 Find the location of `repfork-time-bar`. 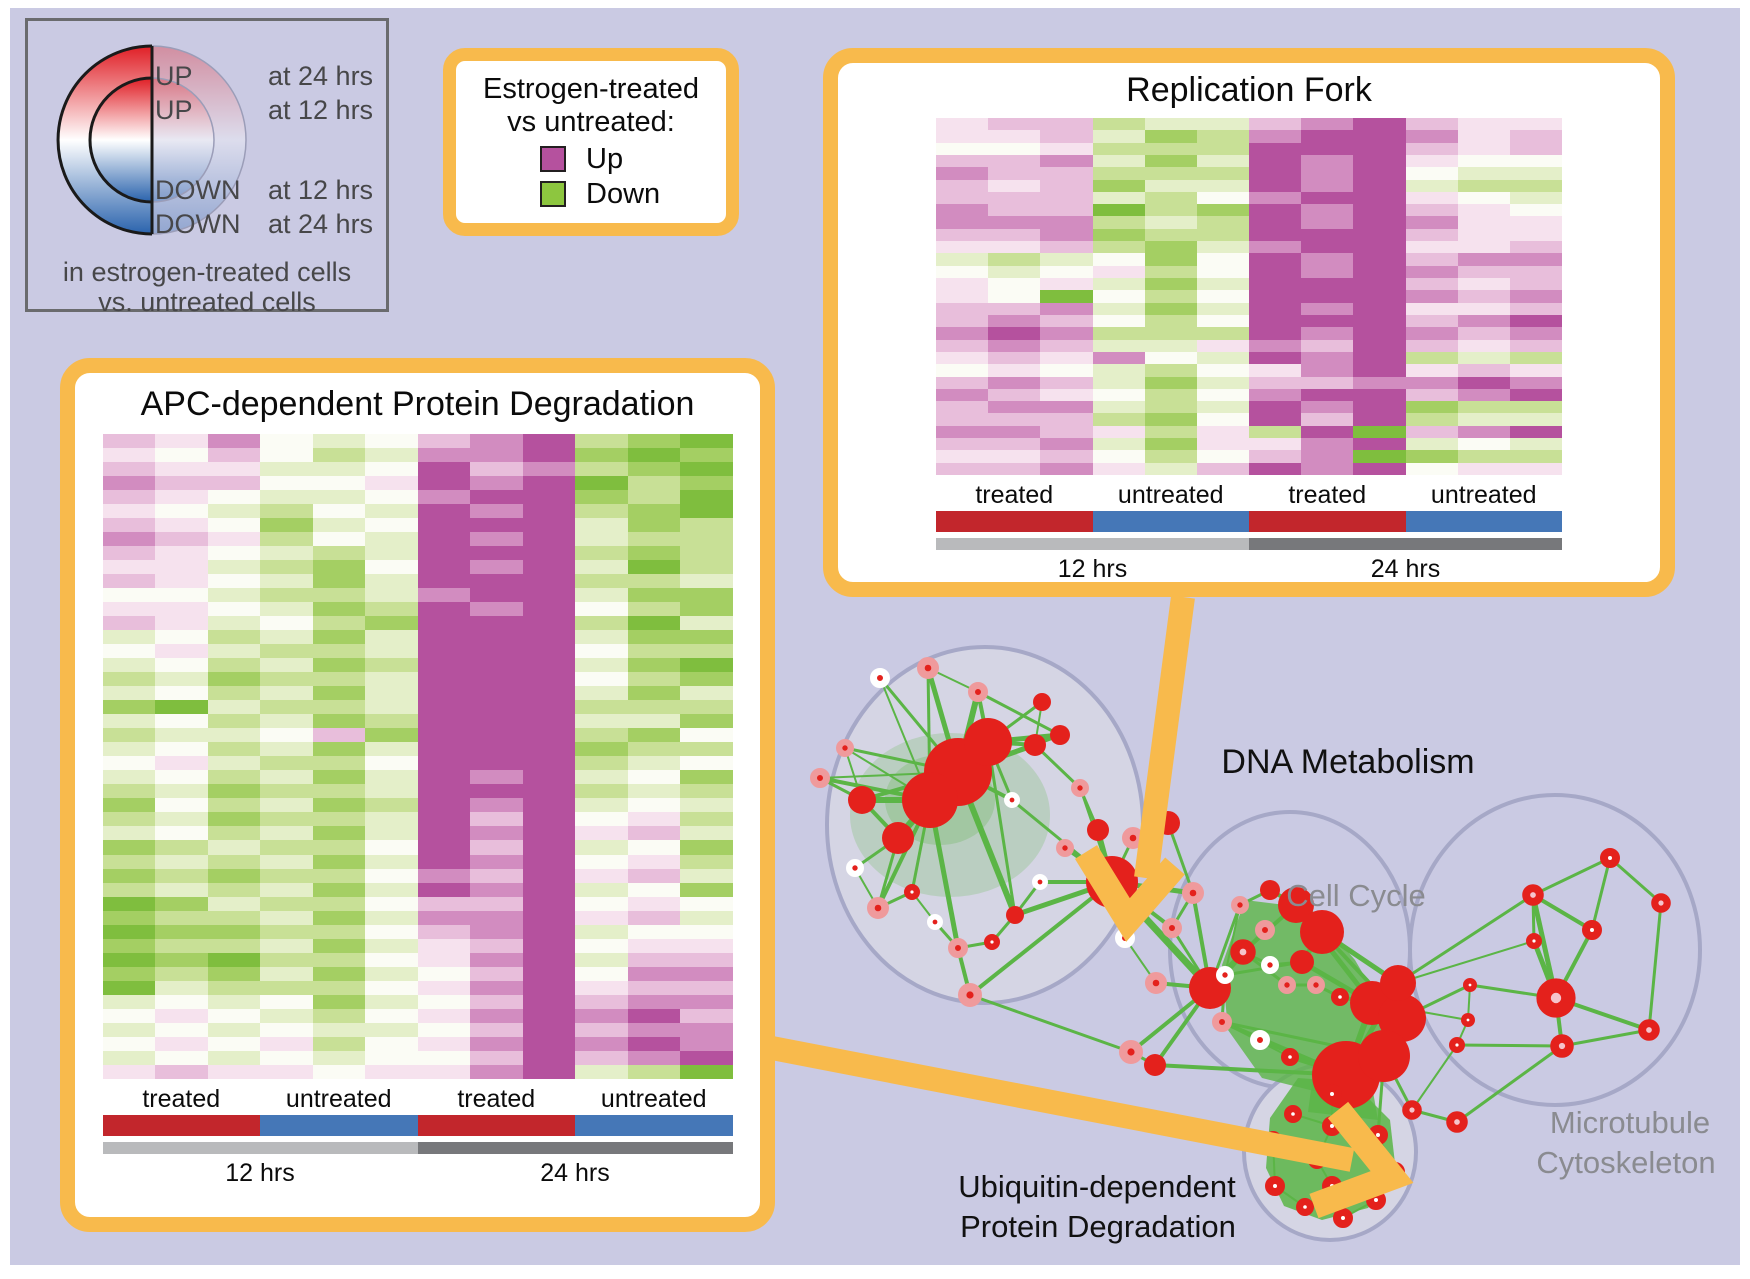

repfork-time-bar is located at coordinates (1249, 544).